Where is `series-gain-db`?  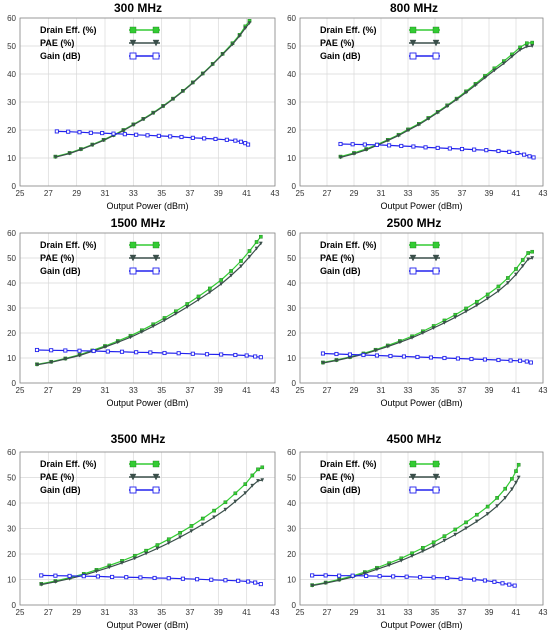
series-gain-db is located at coordinates (151, 580).